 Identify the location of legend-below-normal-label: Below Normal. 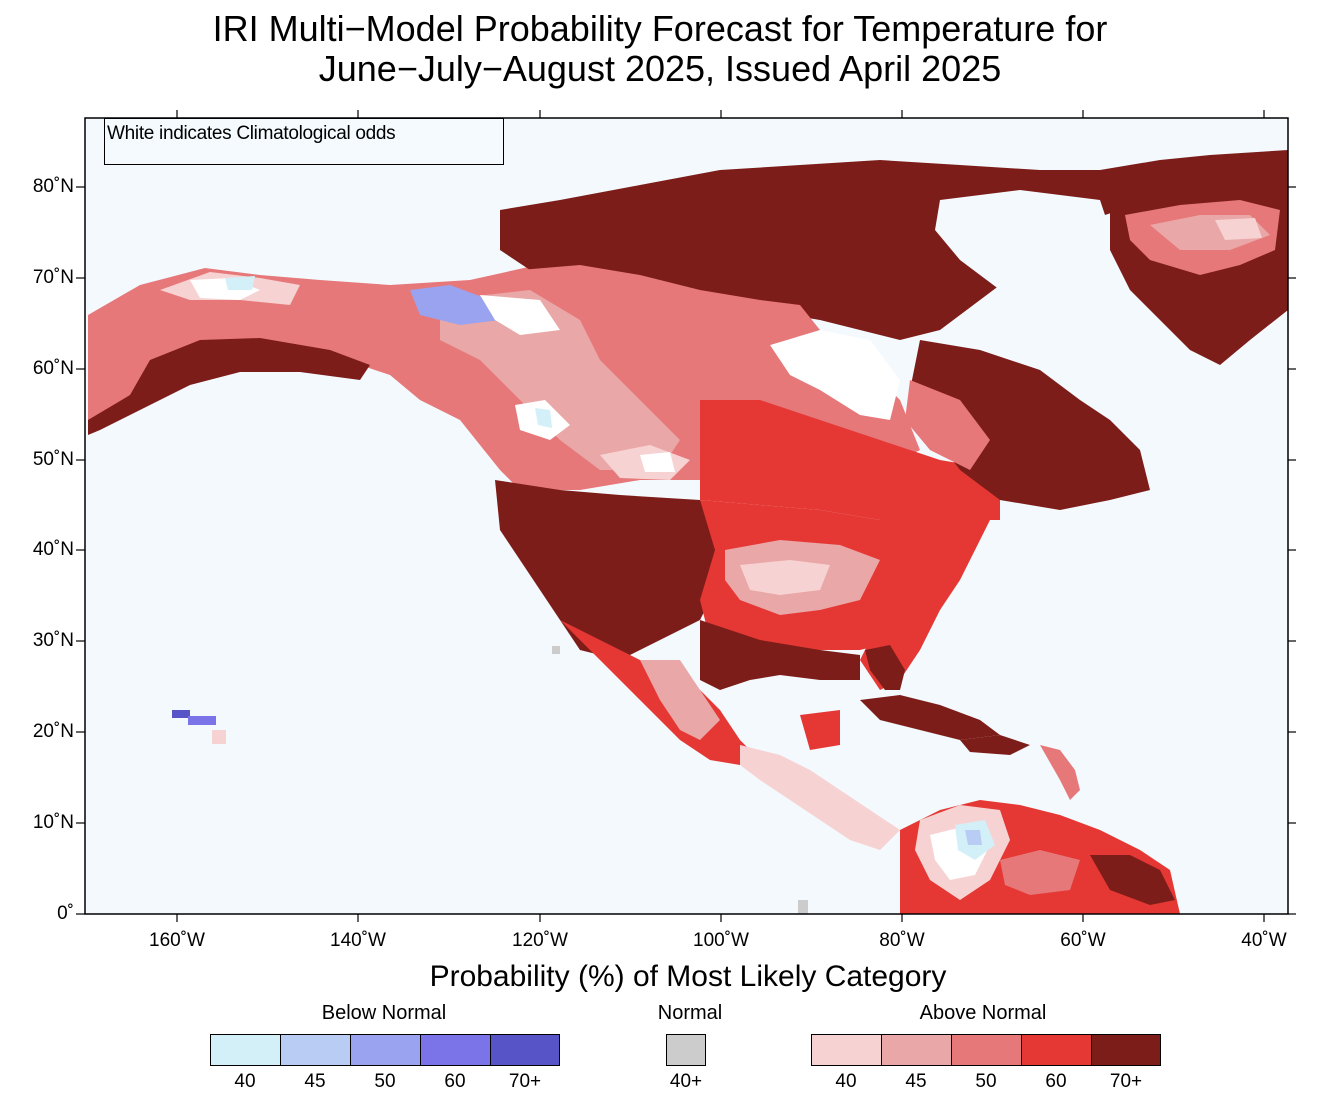
(384, 1013).